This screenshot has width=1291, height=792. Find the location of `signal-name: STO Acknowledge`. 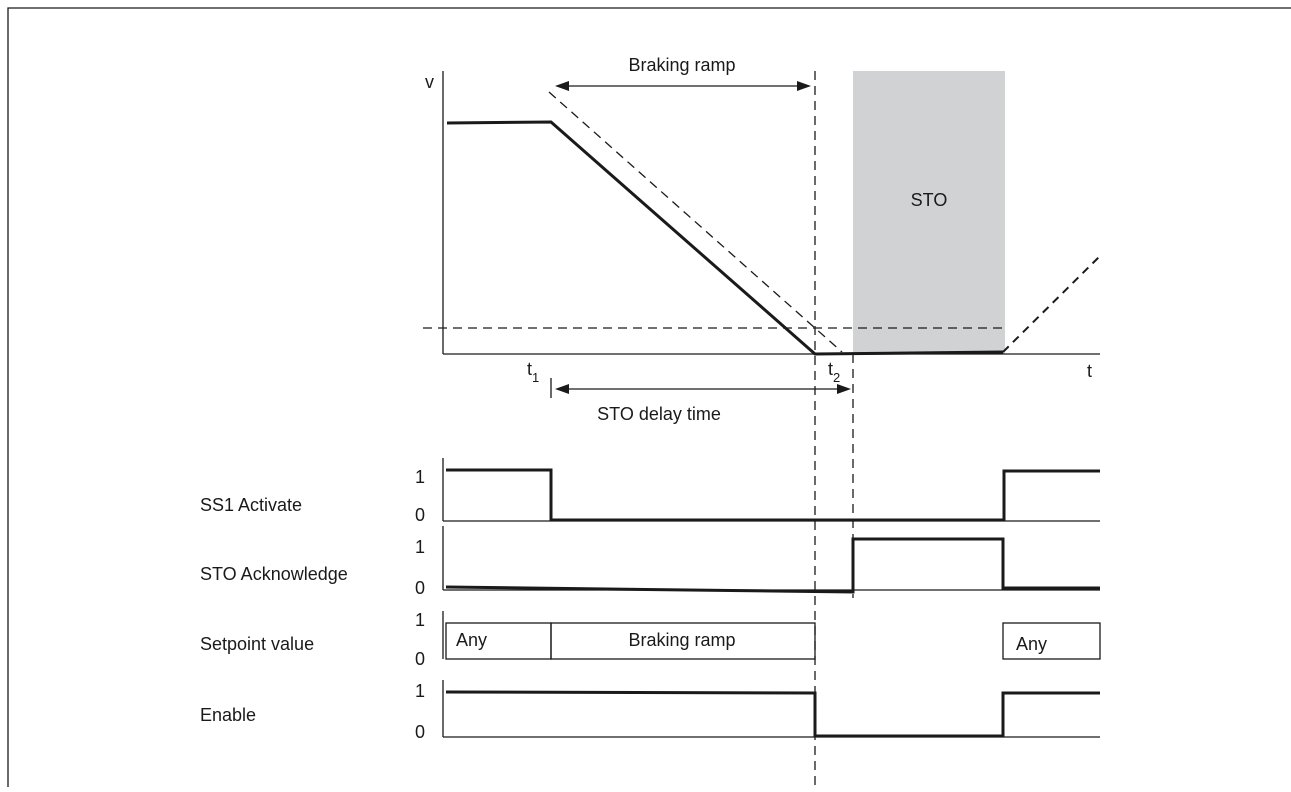

signal-name: STO Acknowledge is located at coordinates (274, 574).